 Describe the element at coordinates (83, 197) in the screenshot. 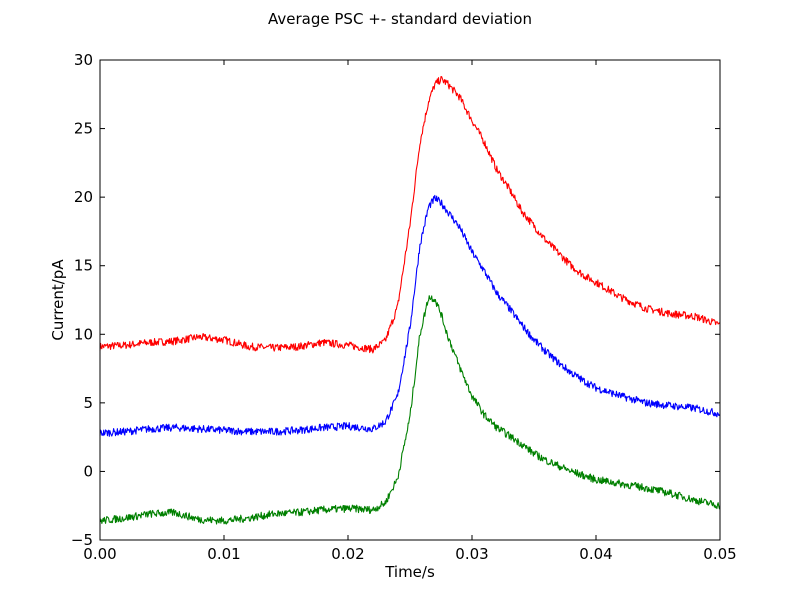

I see `y-tick-label: 20` at that location.